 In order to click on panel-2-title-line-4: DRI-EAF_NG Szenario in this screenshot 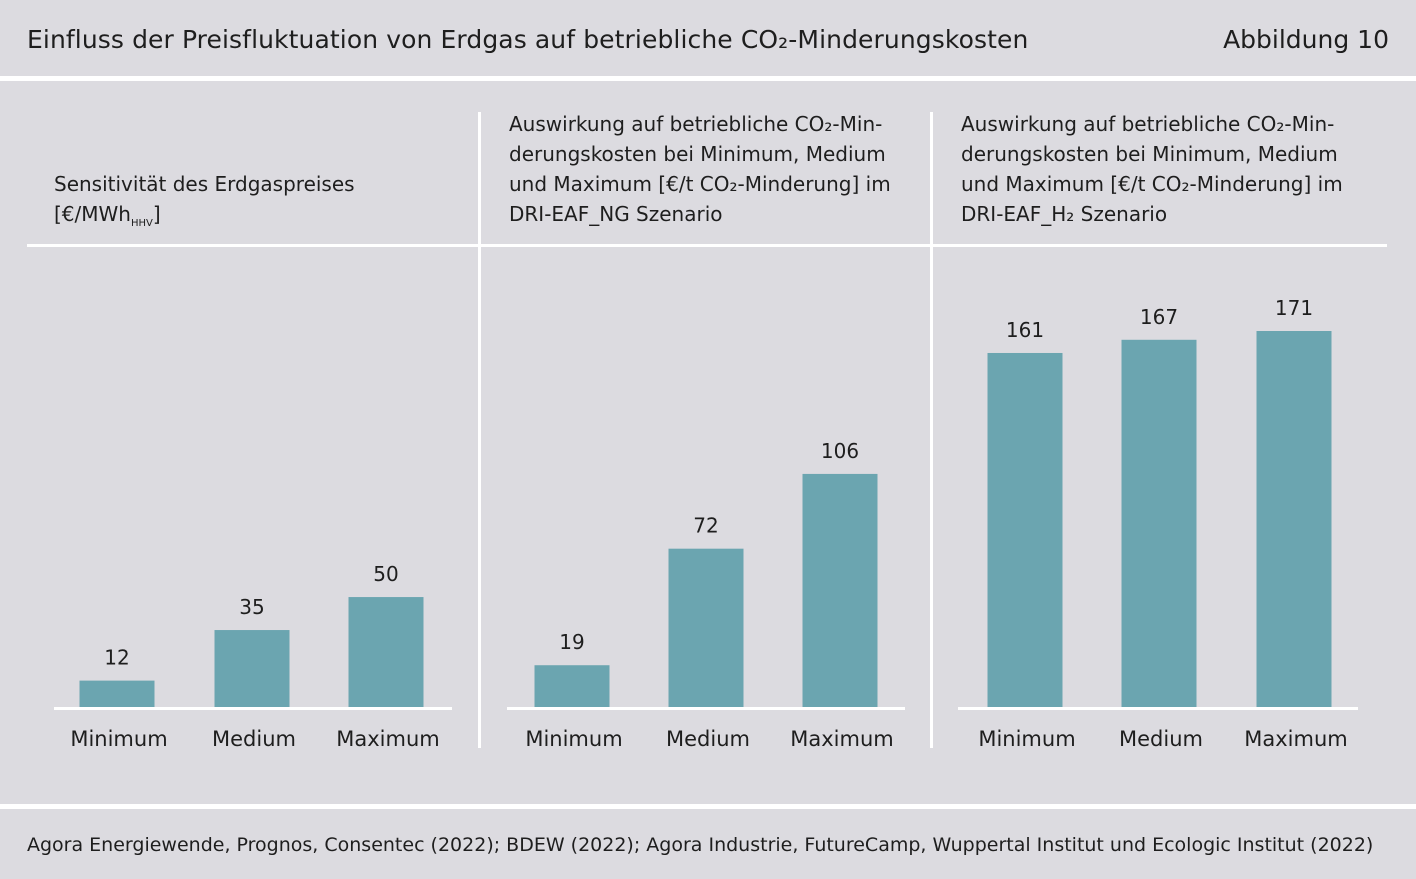, I will do `click(616, 214)`.